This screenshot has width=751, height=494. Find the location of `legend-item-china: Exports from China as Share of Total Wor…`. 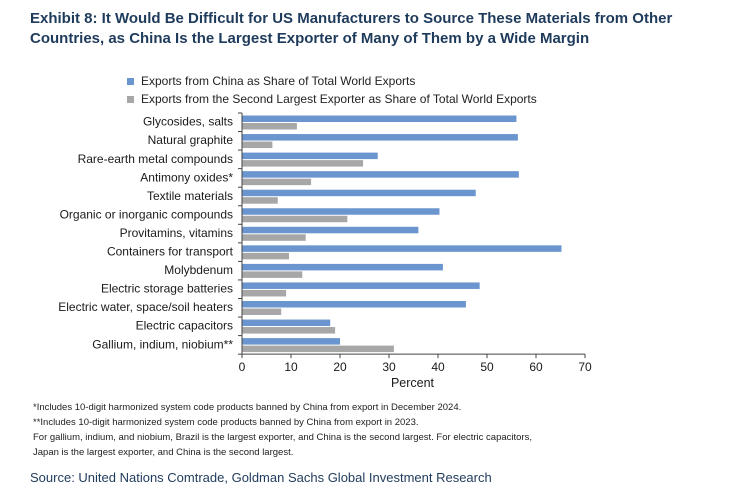

legend-item-china: Exports from China as Share of Total Wor… is located at coordinates (332, 81).